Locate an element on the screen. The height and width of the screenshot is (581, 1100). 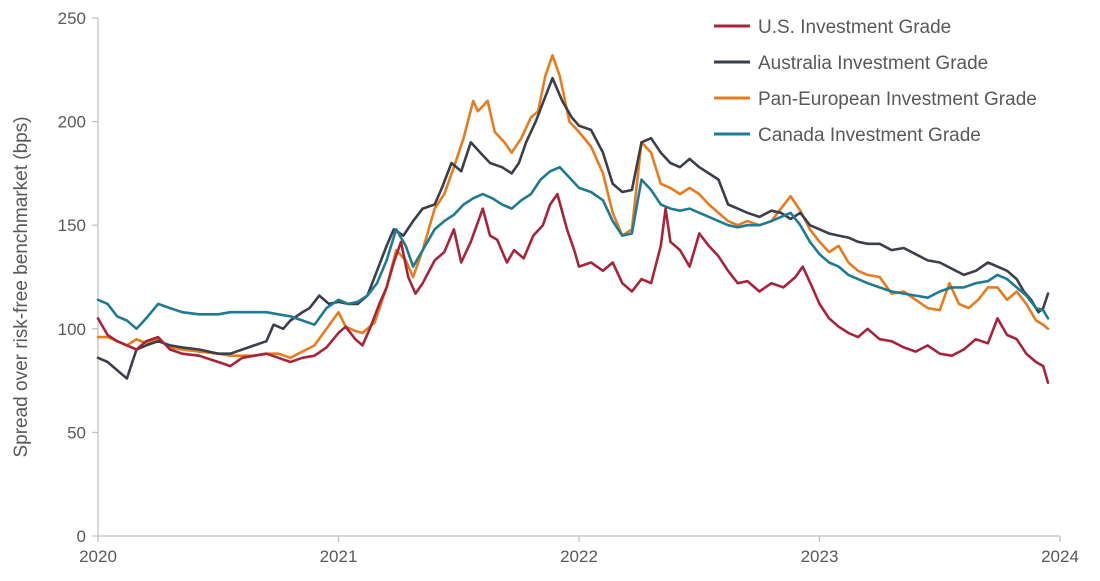
x-tick-label: 2021 is located at coordinates (339, 556).